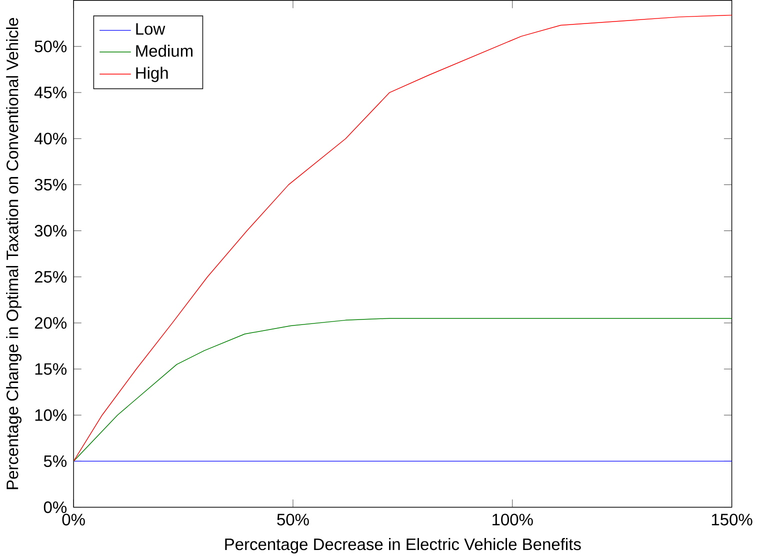 This screenshot has width=759, height=560. What do you see at coordinates (50, 323) in the screenshot?
I see `y-tick-label: 20%` at bounding box center [50, 323].